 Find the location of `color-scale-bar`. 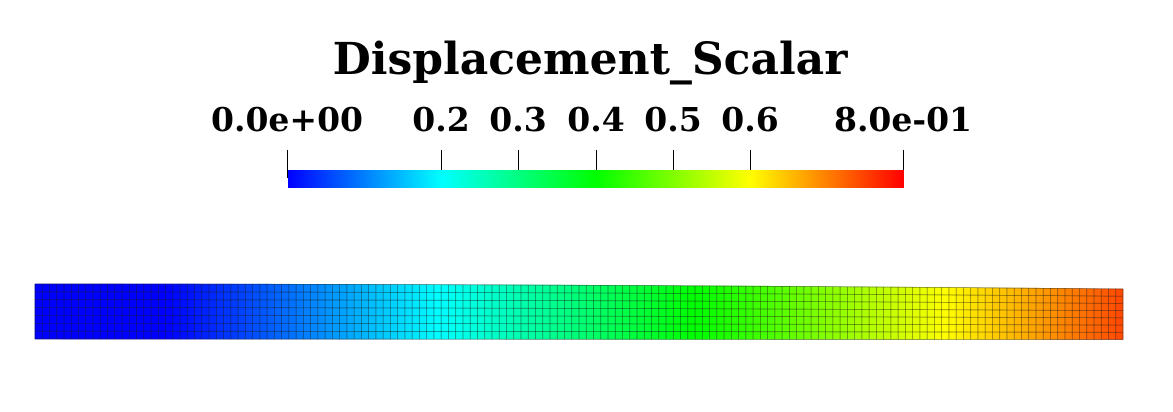

color-scale-bar is located at coordinates (596, 179).